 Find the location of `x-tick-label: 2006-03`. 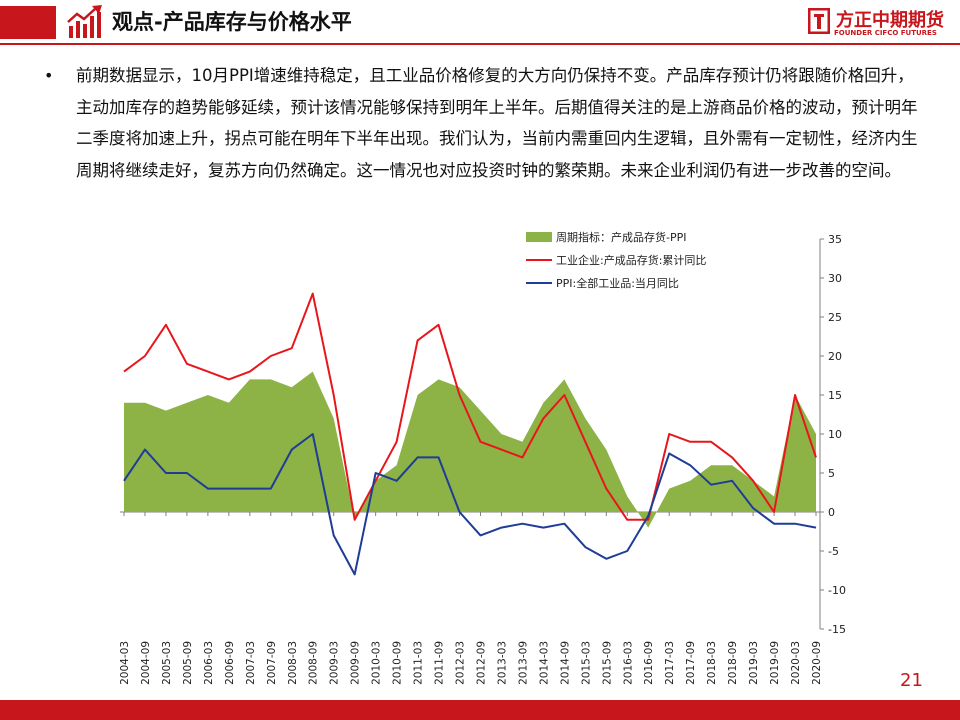

x-tick-label: 2006-03 is located at coordinates (209, 663).